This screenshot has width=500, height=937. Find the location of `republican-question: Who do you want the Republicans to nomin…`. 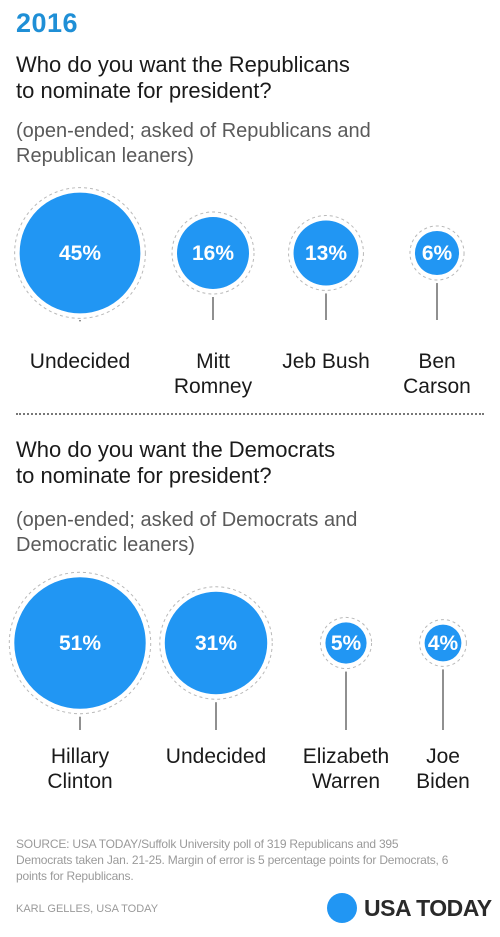

republican-question: Who do you want the Republicans to nomin… is located at coordinates (183, 77).